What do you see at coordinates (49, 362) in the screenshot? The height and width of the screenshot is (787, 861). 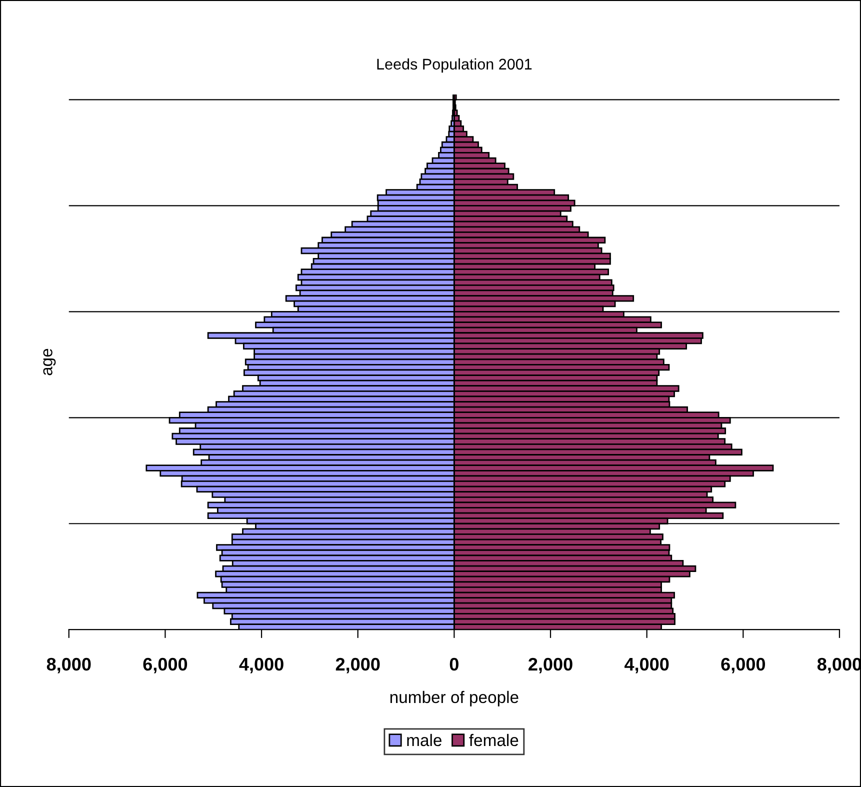 I see `y-axis-title: age` at bounding box center [49, 362].